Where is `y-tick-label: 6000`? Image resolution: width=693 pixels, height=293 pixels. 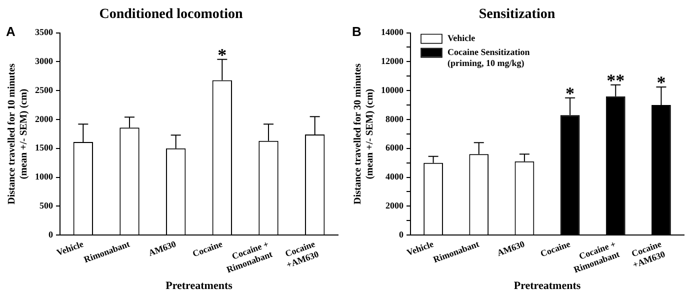
y-tick-label: 6000 is located at coordinates (395, 147).